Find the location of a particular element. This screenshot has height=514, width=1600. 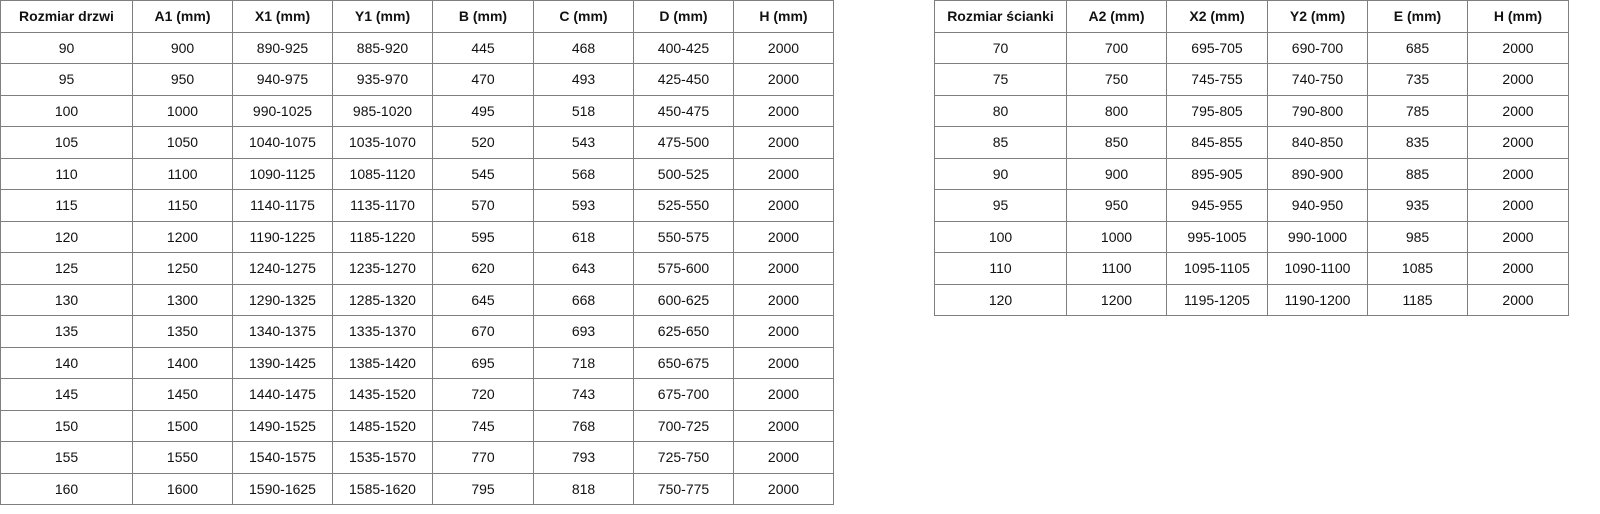

table-cell: 990-1025 is located at coordinates (282, 110).